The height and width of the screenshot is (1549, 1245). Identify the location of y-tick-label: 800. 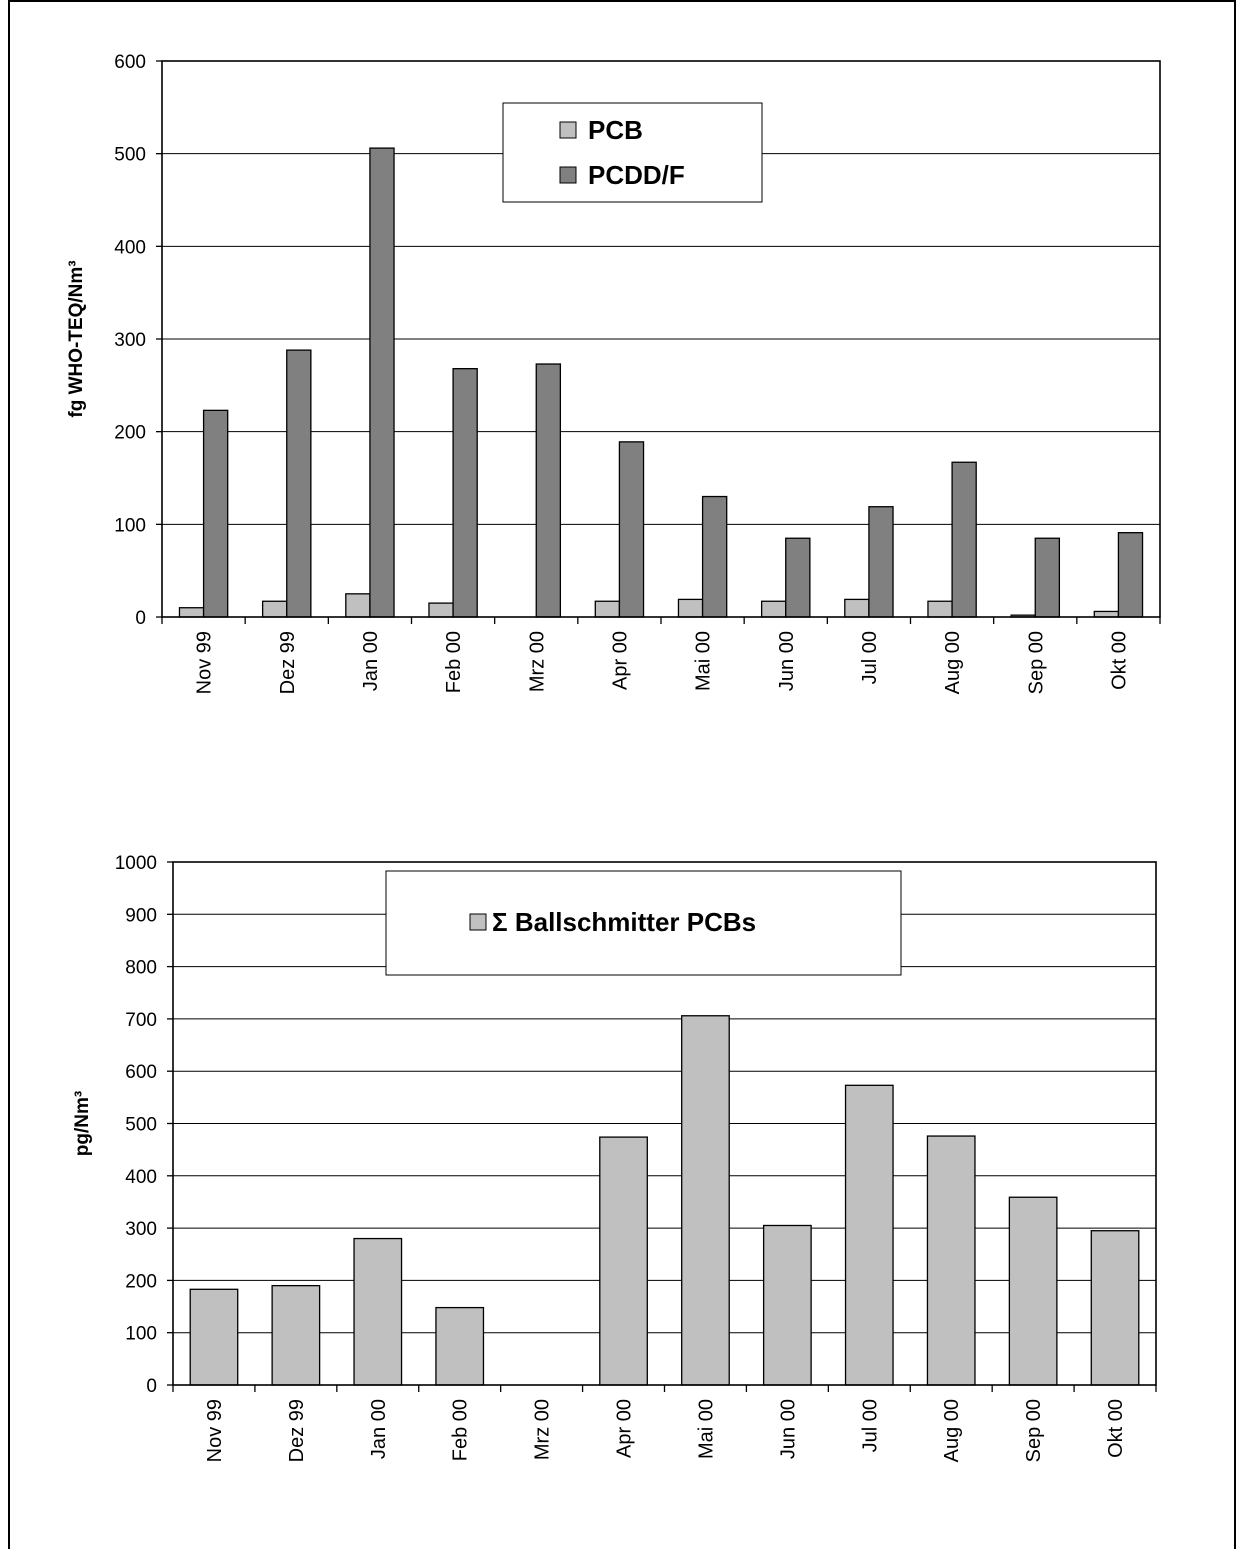
(141, 968).